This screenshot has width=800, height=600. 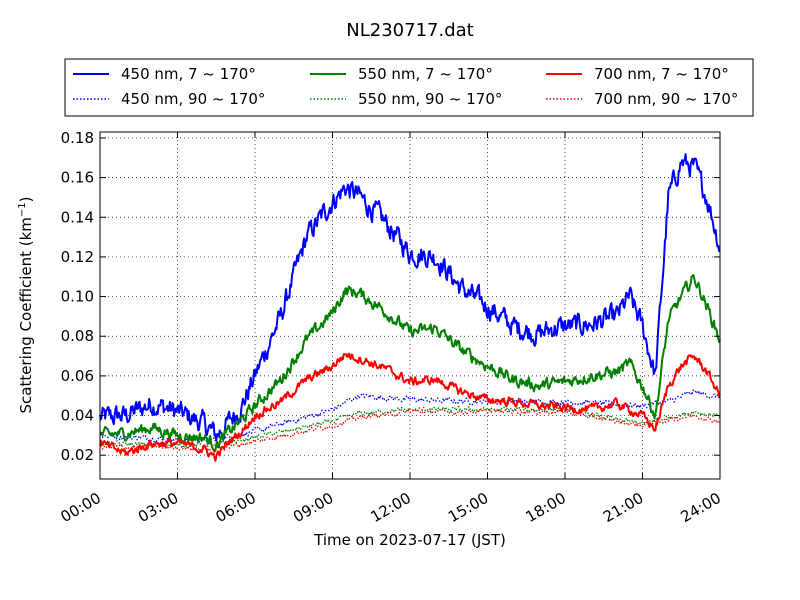 What do you see at coordinates (77, 416) in the screenshot?
I see `y-tick-label: 0.04` at bounding box center [77, 416].